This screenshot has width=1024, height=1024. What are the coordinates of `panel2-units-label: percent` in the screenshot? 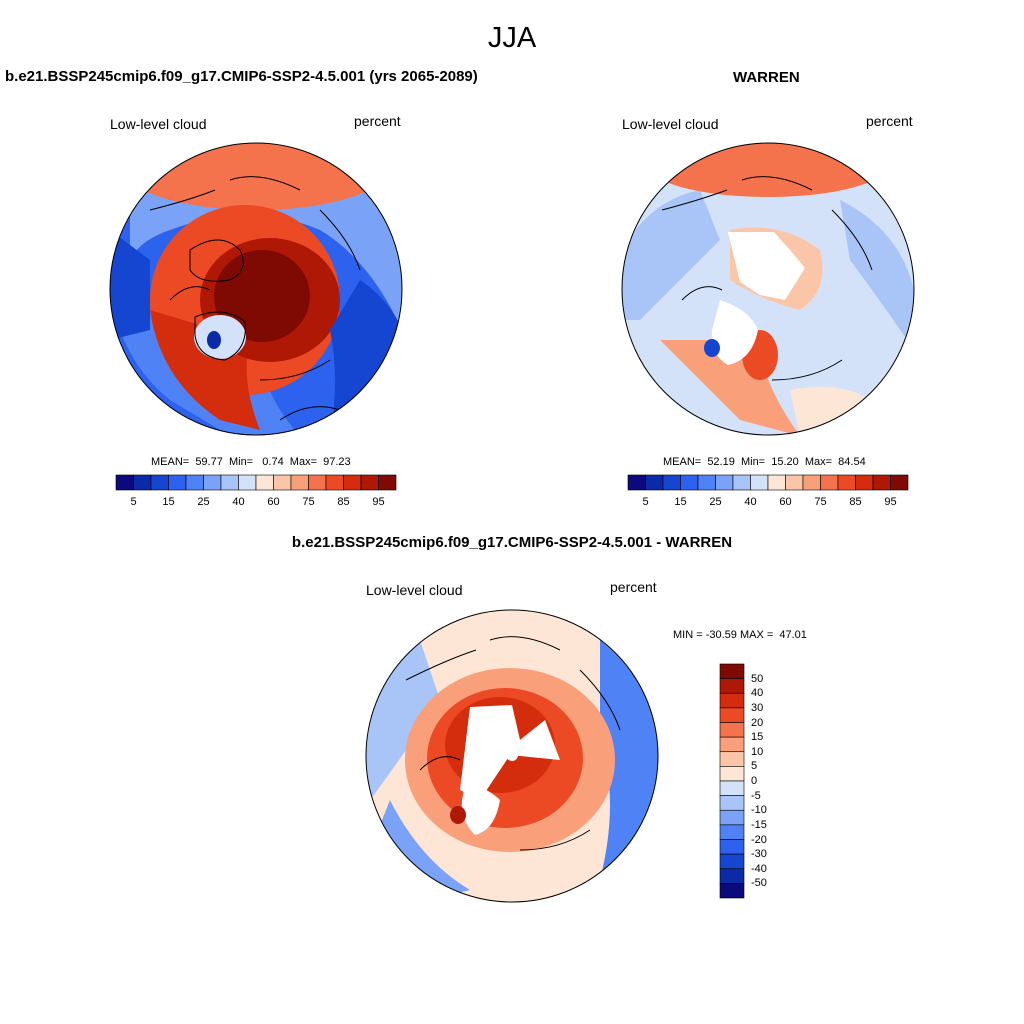 It's located at (889, 121).